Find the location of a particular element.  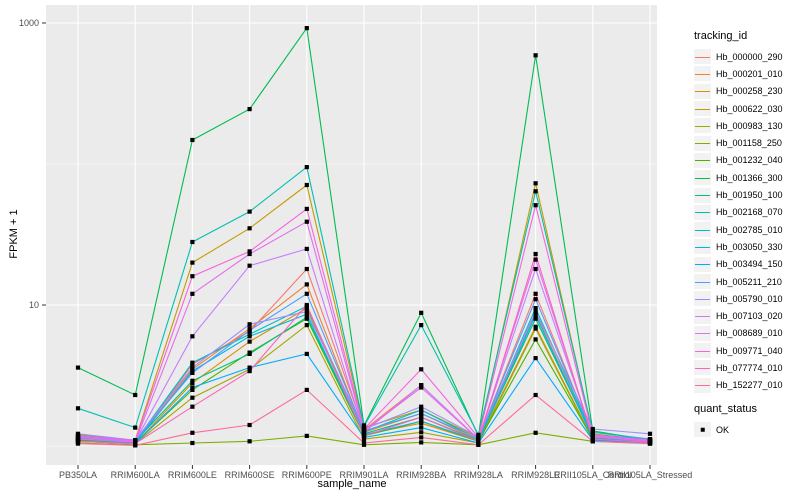

legend-label: Hb_000258_230 is located at coordinates (749, 91).